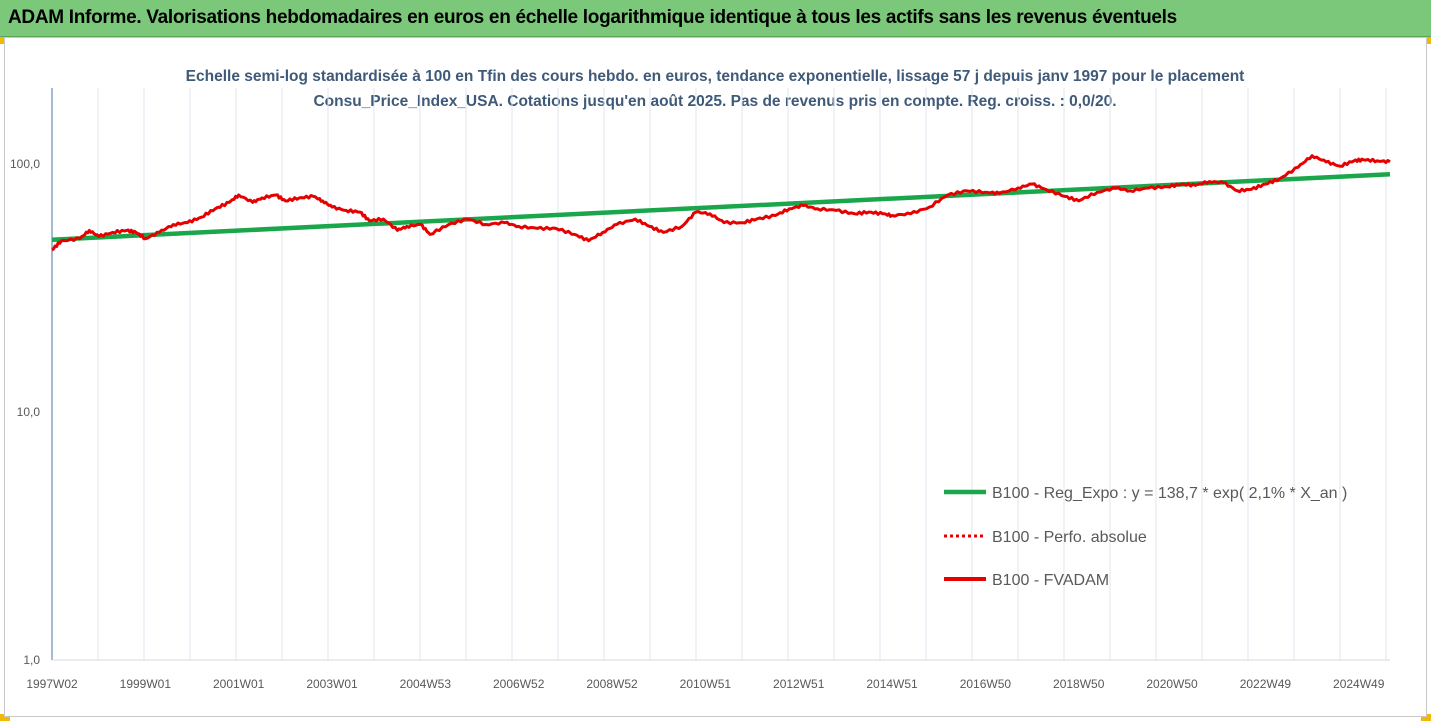  What do you see at coordinates (1359, 684) in the screenshot?
I see `x-tick-label: 2024W49` at bounding box center [1359, 684].